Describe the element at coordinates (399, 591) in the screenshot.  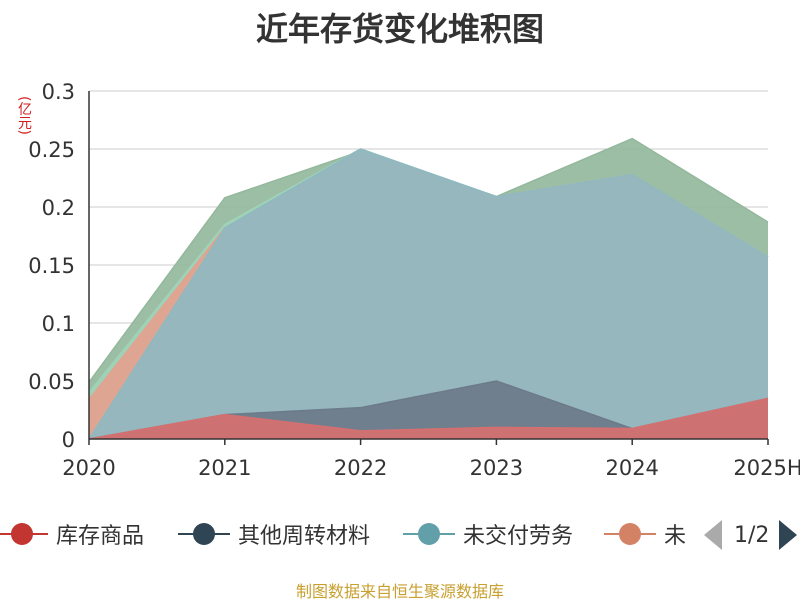
I see `source-note: 制图数据来自恒生聚源数据库` at that location.